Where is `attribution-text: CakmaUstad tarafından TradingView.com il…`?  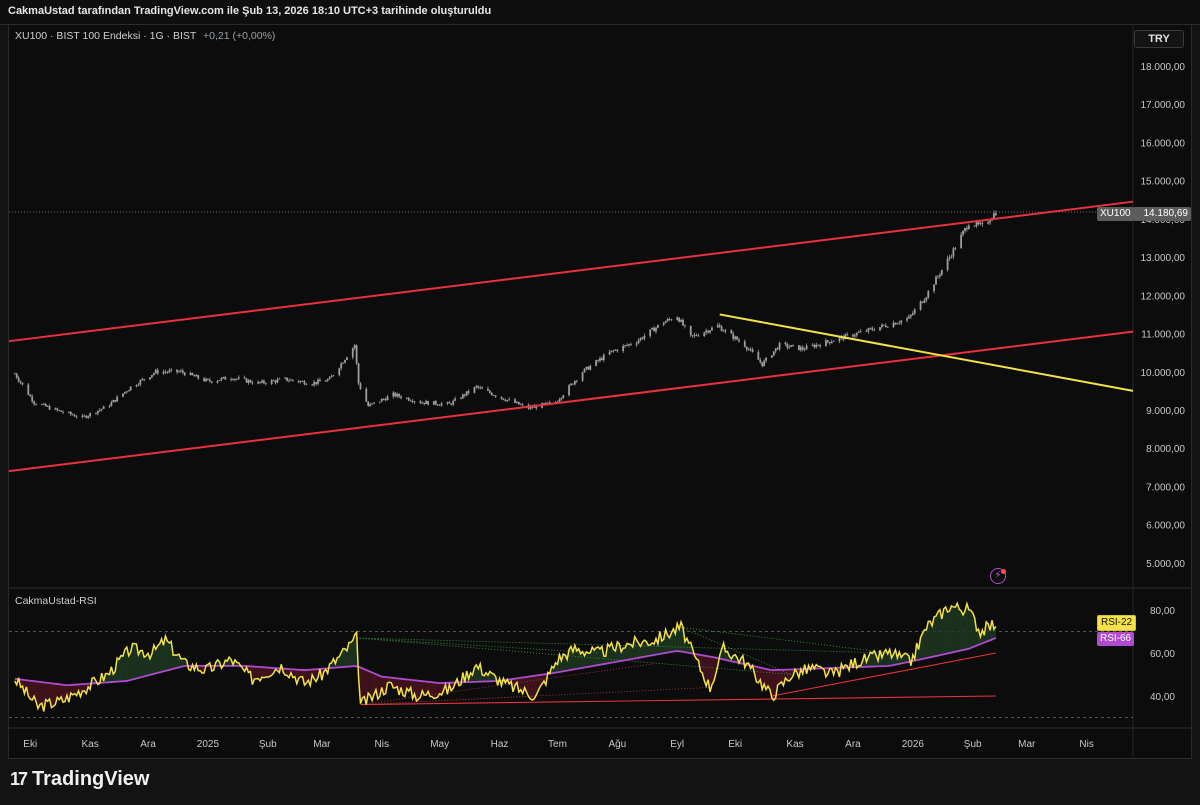 attribution-text: CakmaUstad tarafından TradingView.com il… is located at coordinates (250, 11).